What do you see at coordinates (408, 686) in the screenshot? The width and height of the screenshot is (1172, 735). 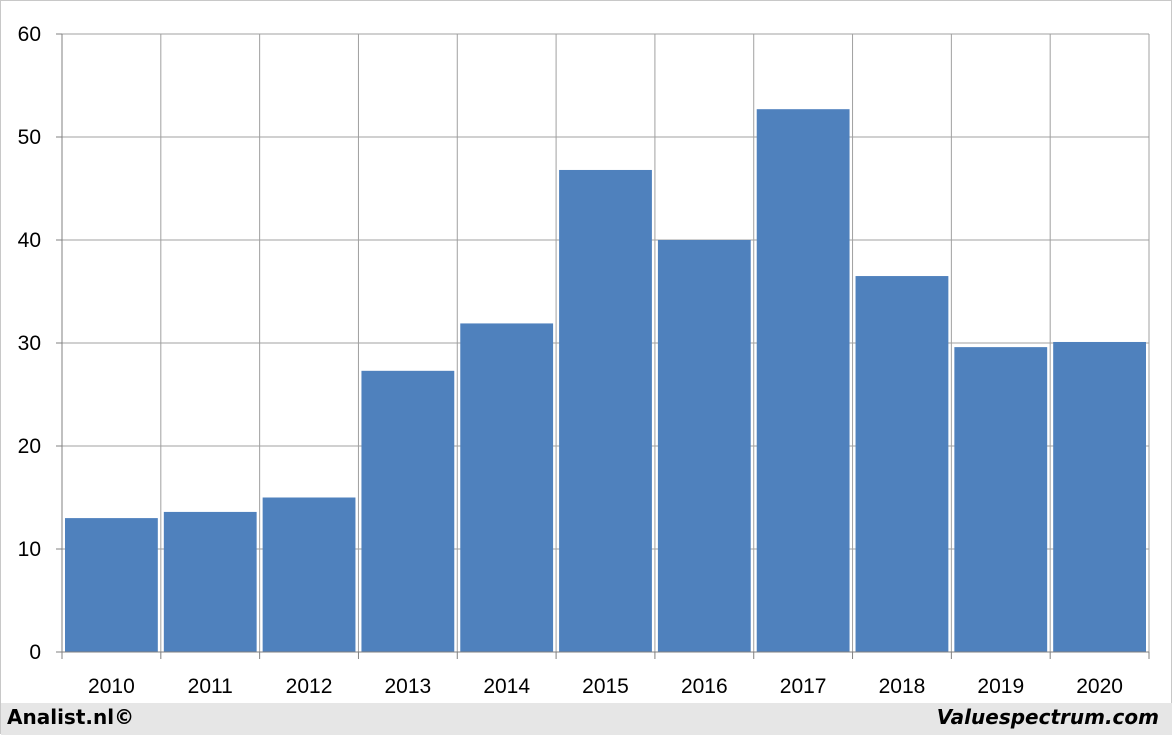 I see `x-tick-label: 2013` at bounding box center [408, 686].